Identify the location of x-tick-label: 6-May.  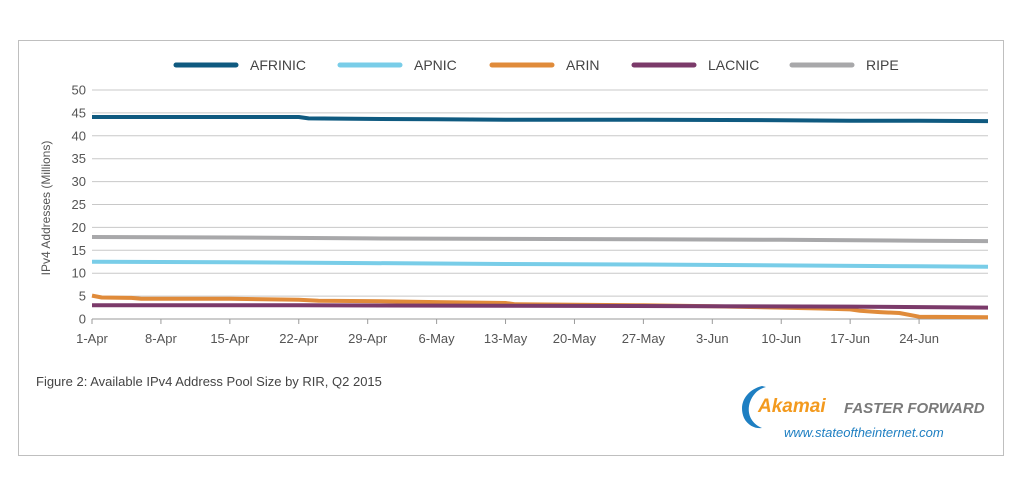
(437, 338).